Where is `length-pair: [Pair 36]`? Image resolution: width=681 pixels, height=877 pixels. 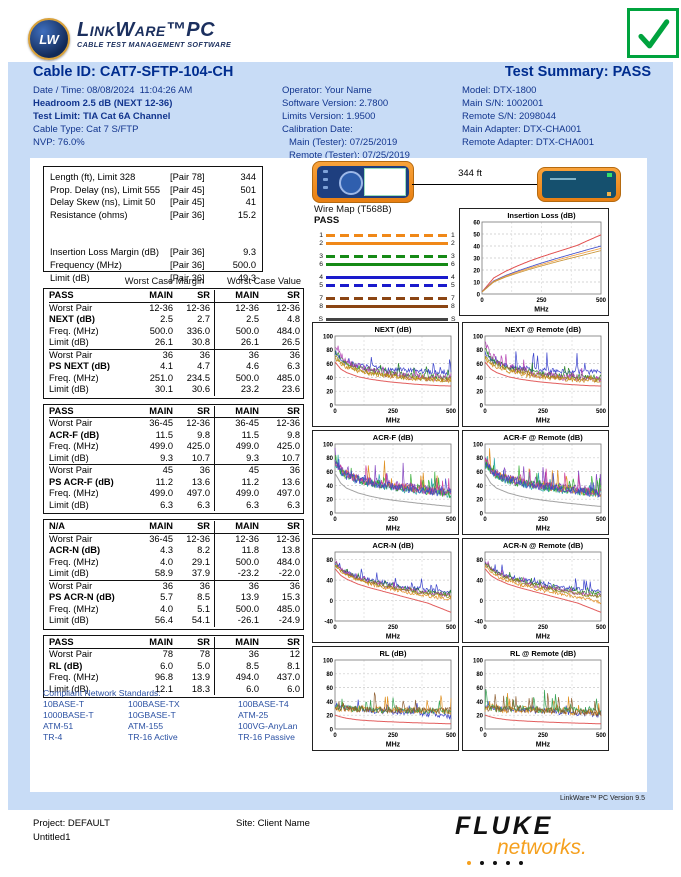 length-pair: [Pair 36] is located at coordinates (187, 252).